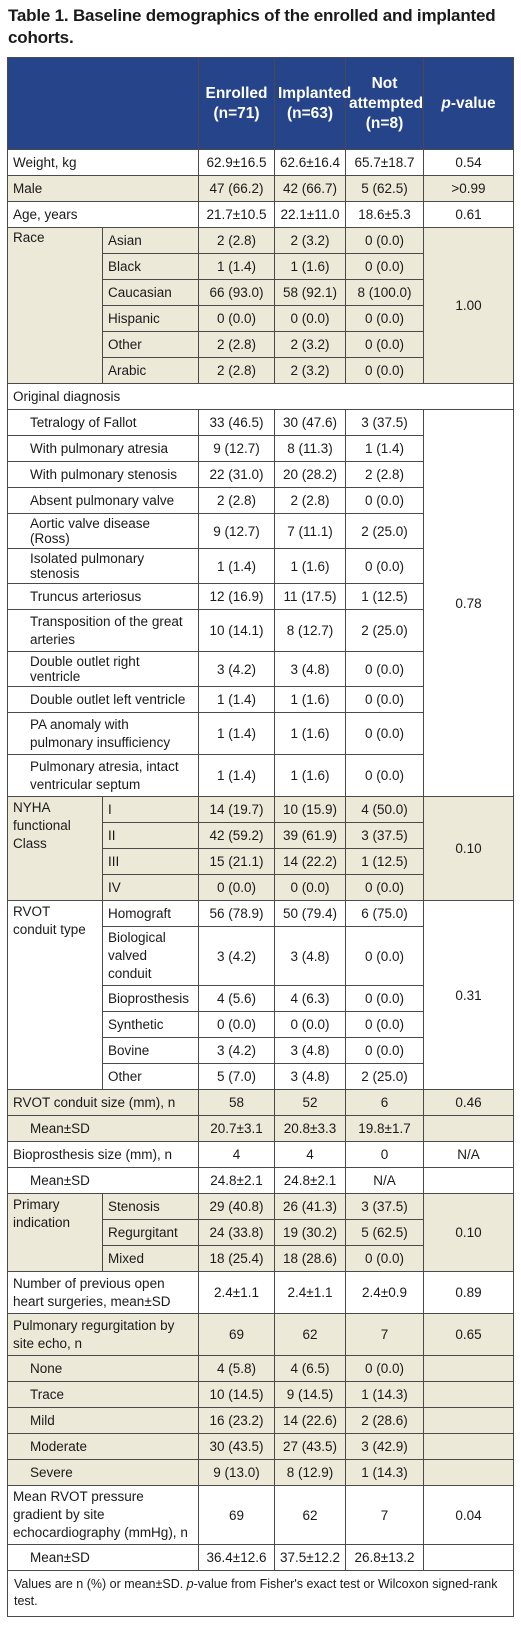 The height and width of the screenshot is (1647, 521). I want to click on table-row: Race Asian 2 (2.8) 2 (3.2) 0 (0.0) 1.00, so click(260, 305).